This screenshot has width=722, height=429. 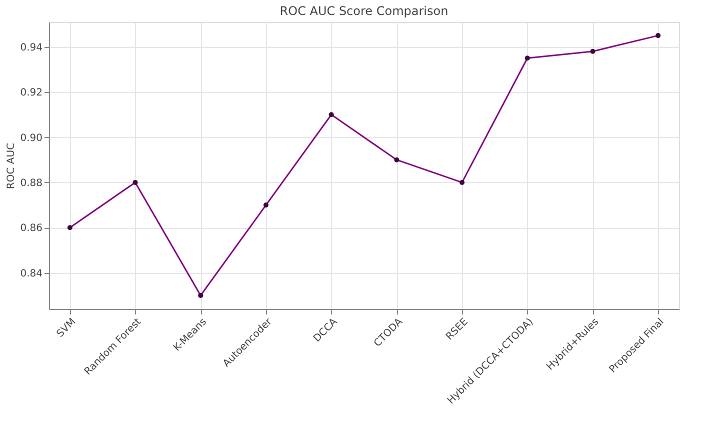 I want to click on y-tick-label: 0.84, so click(x=31, y=274).